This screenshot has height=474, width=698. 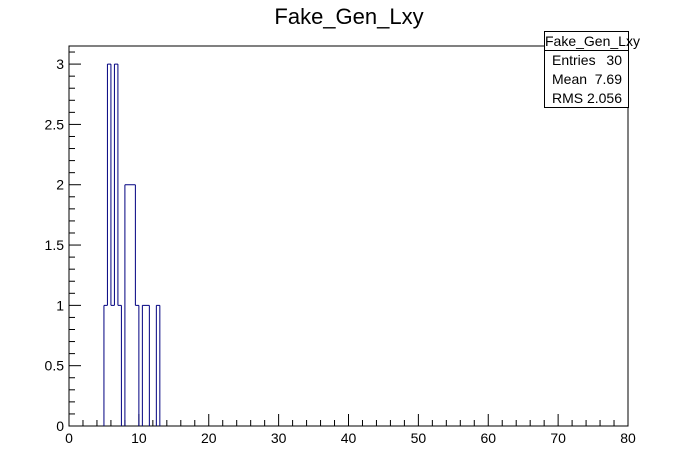 I want to click on y-tick-label: 2.5, so click(x=55, y=124).